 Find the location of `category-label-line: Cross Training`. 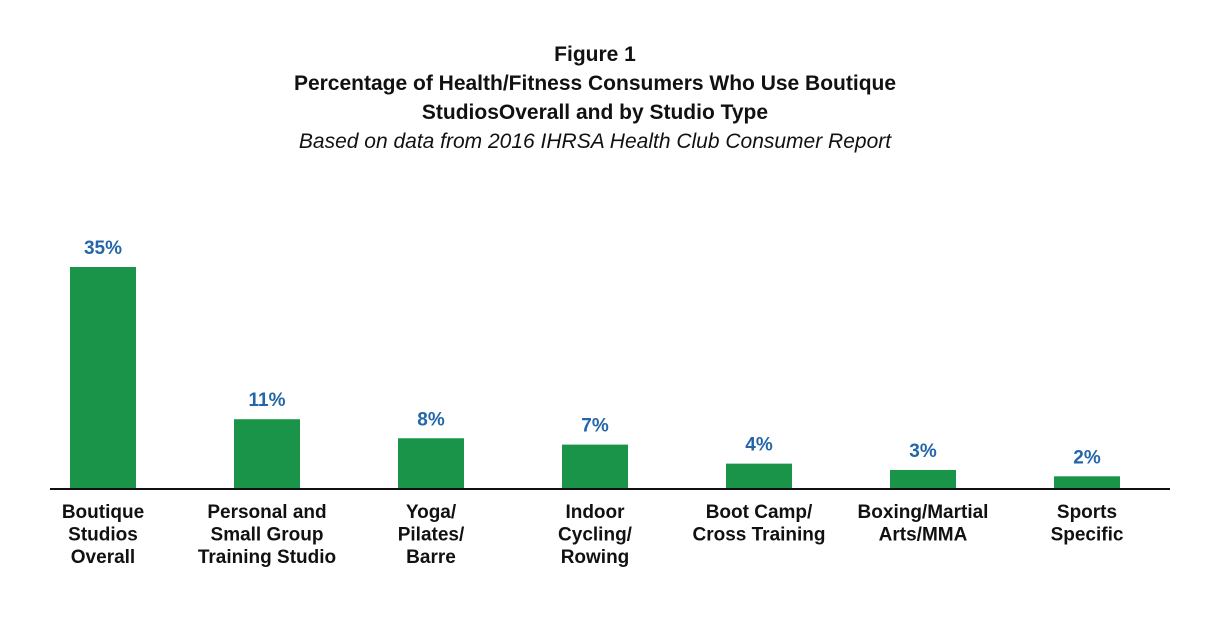

category-label-line: Cross Training is located at coordinates (758, 535).